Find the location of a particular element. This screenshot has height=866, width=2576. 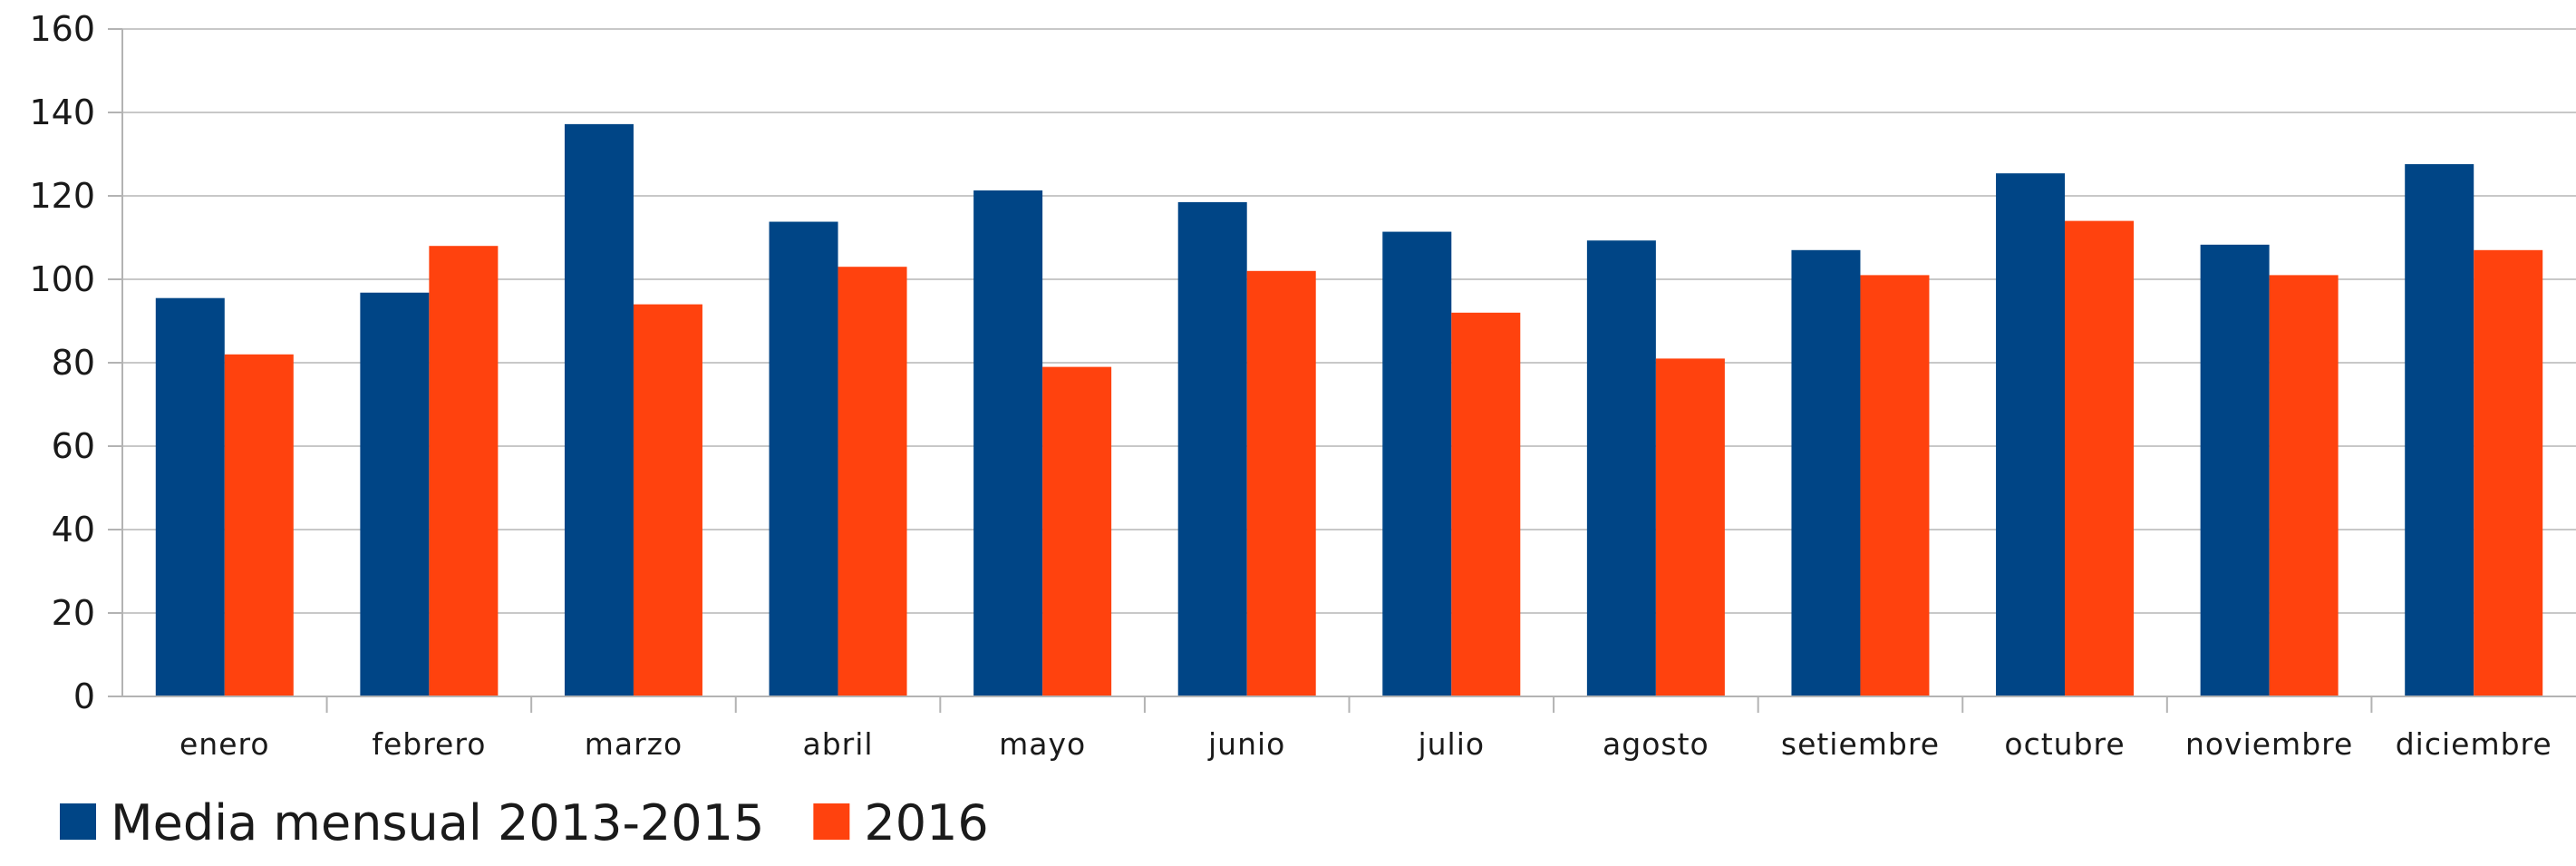

y-tick-label: 120 is located at coordinates (62, 196).